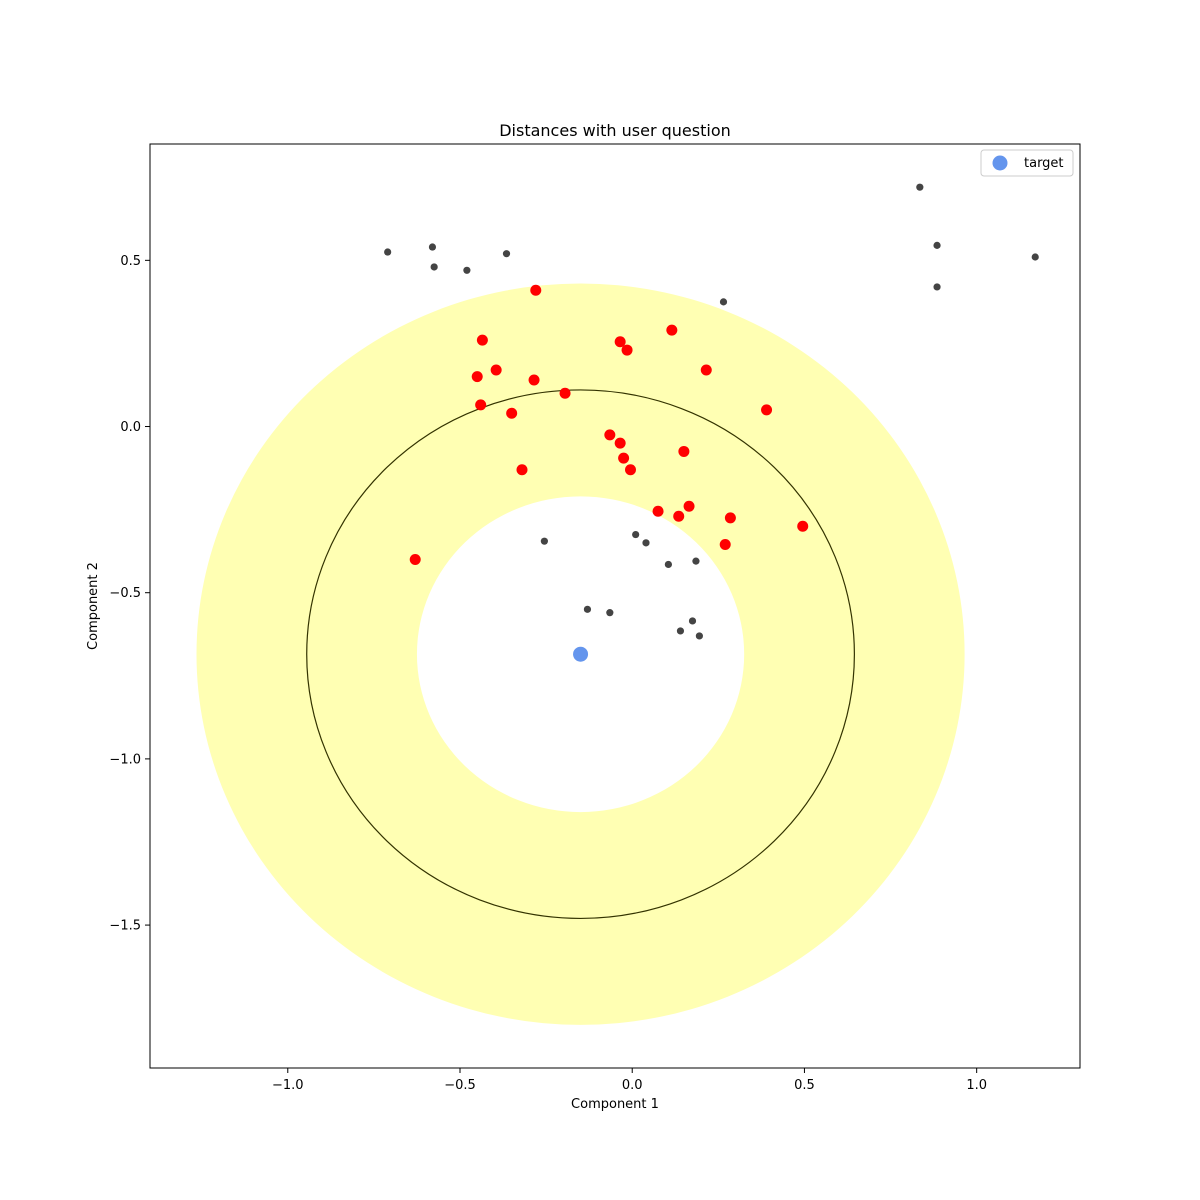 The height and width of the screenshot is (1200, 1200). I want to click on target-point-layer, so click(581, 654).